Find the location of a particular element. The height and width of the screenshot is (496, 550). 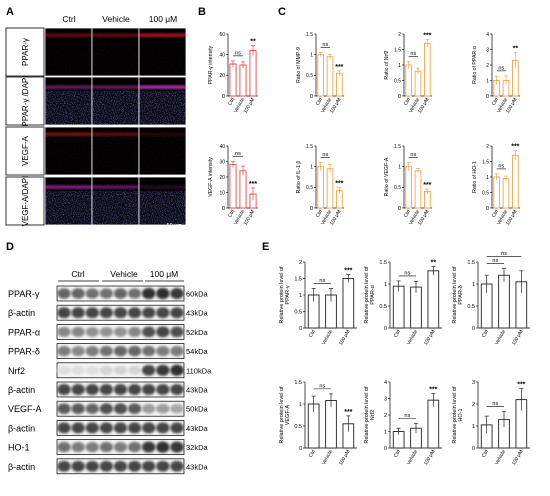

panel-letter-a: A is located at coordinates (10, 12).